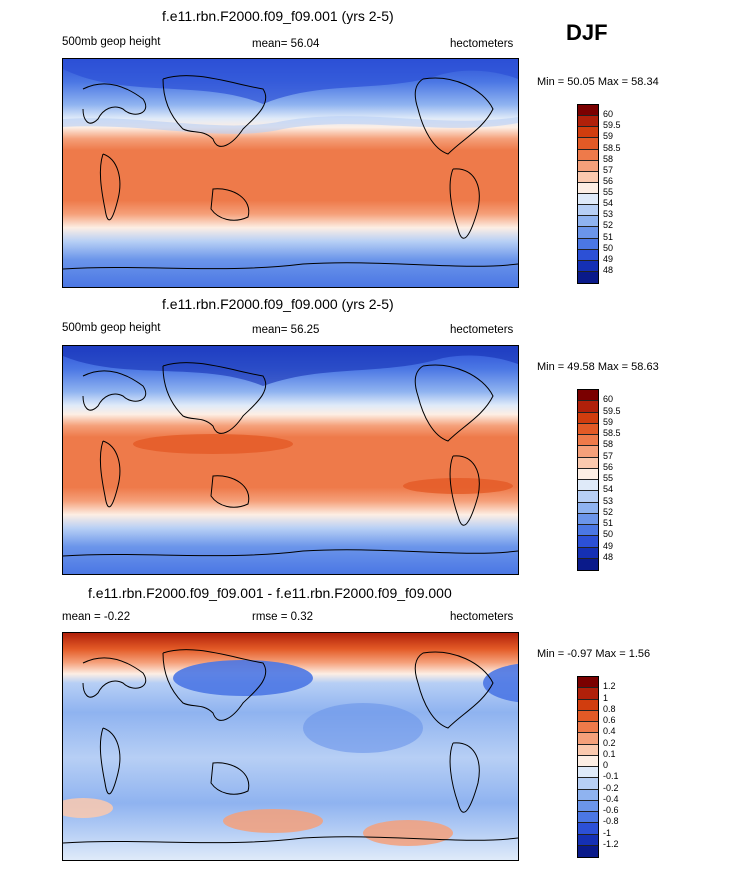 The width and height of the screenshot is (733, 872). I want to click on panel1-colorbar-tick-label: 59, so click(608, 136).